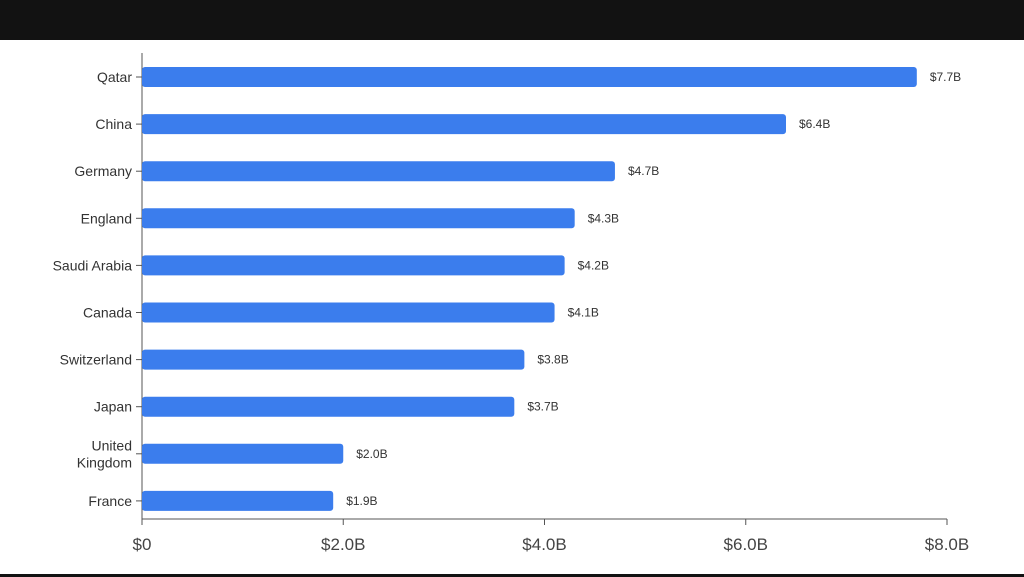  I want to click on x-tick-label: $6.0B, so click(746, 544).